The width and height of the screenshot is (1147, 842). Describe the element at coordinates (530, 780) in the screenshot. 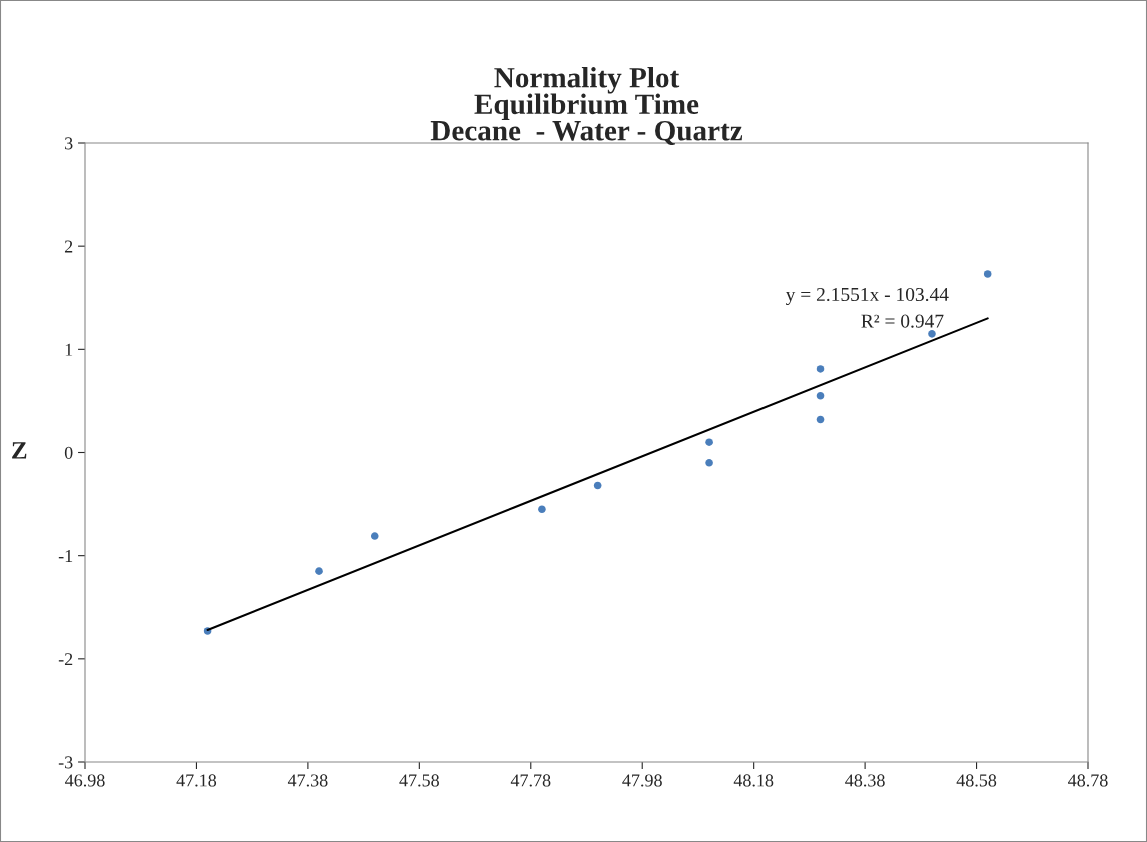

I see `x-tick-label: 47.78` at that location.